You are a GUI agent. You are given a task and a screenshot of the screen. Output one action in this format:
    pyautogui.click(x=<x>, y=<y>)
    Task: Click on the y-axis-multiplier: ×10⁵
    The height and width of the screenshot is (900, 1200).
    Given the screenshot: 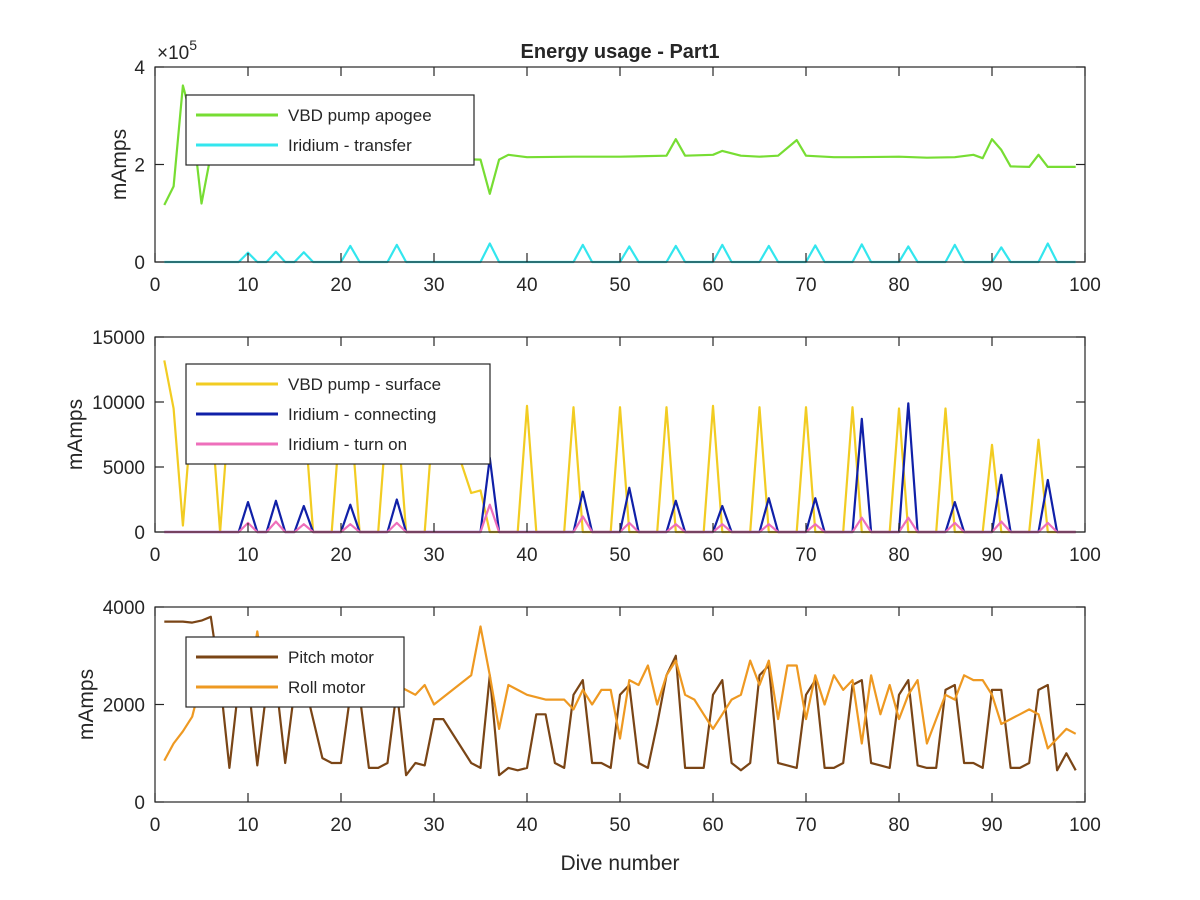 What is the action you would take?
    pyautogui.click(x=177, y=50)
    